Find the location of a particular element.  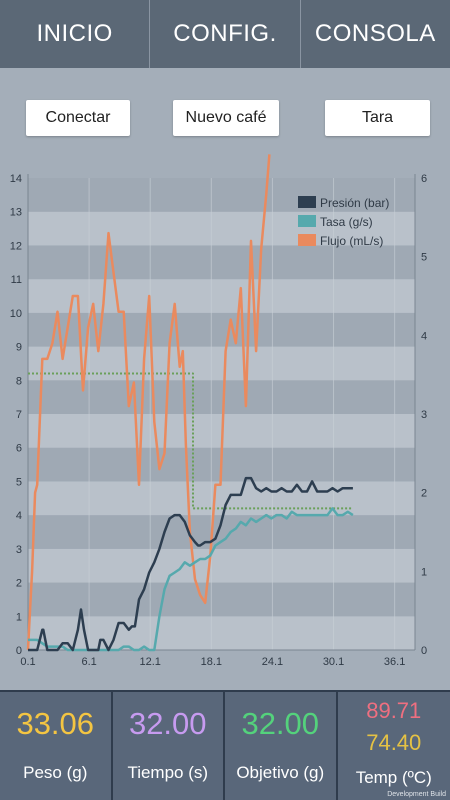

y-right-tick-label: 4 is located at coordinates (424, 336).